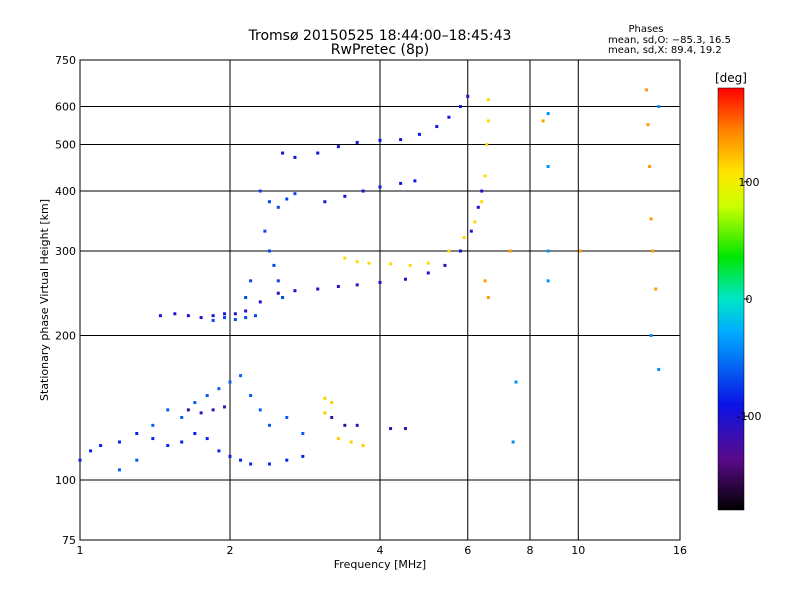  I want to click on chart-subtitle: RwPretec (8p), so click(380, 50).